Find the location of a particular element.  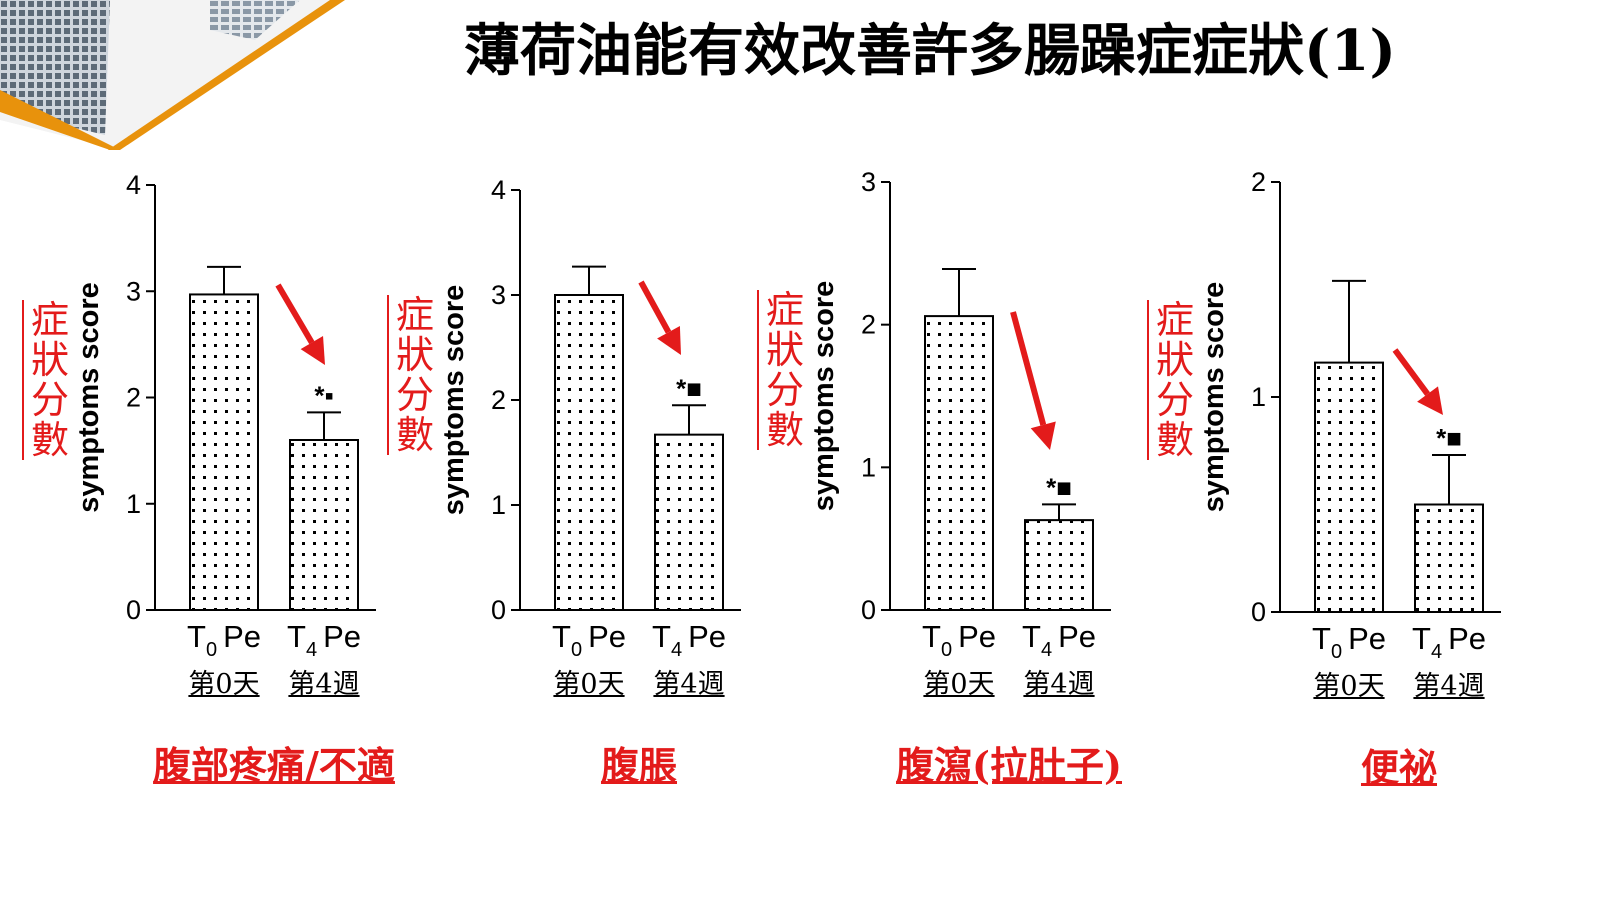

bar-chart: 0 1 2 3 4 symptoms score T0 Pe *■ T4 Pe is located at coordinates (589, 418).